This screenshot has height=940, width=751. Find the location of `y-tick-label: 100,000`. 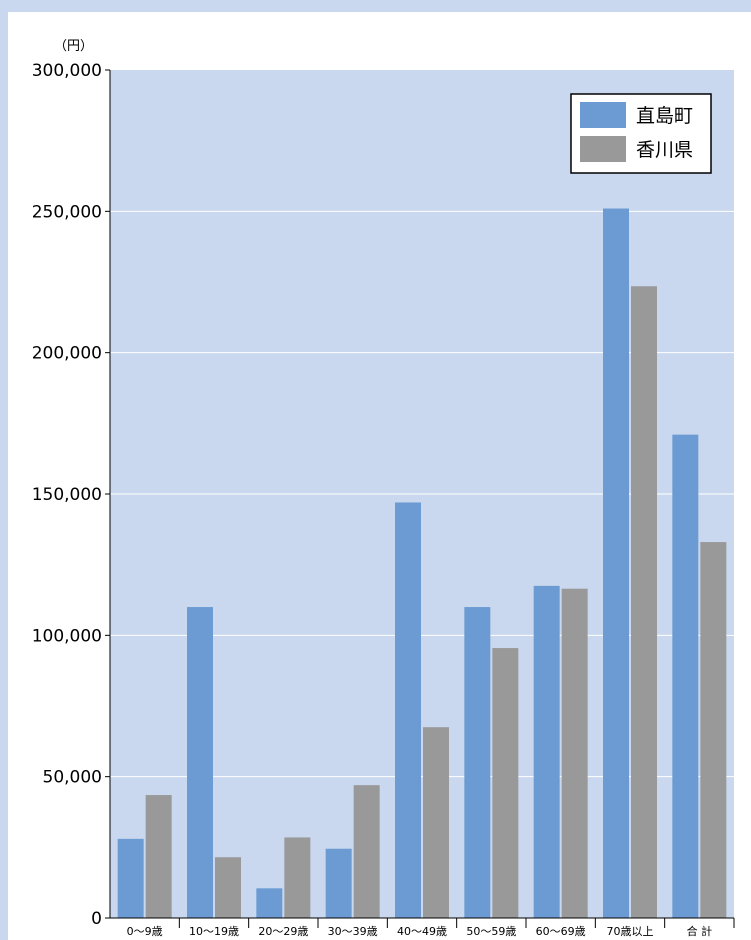

y-tick-label: 100,000 is located at coordinates (67, 636).